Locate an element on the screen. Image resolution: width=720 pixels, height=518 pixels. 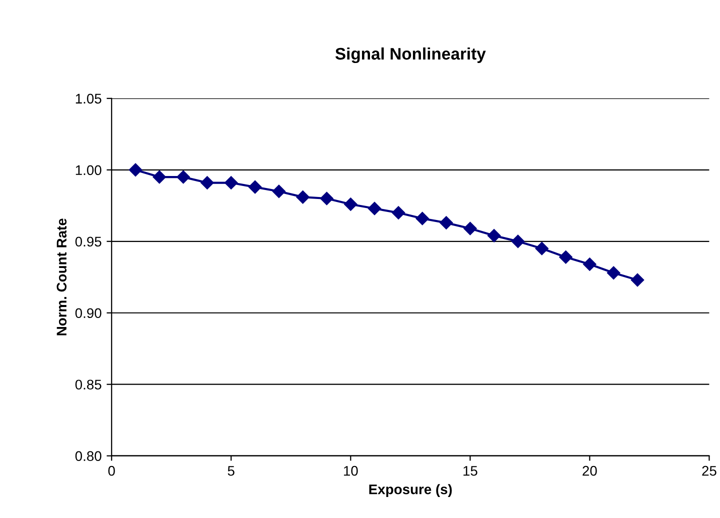
y-tick-label: 0.95 is located at coordinates (88, 241).